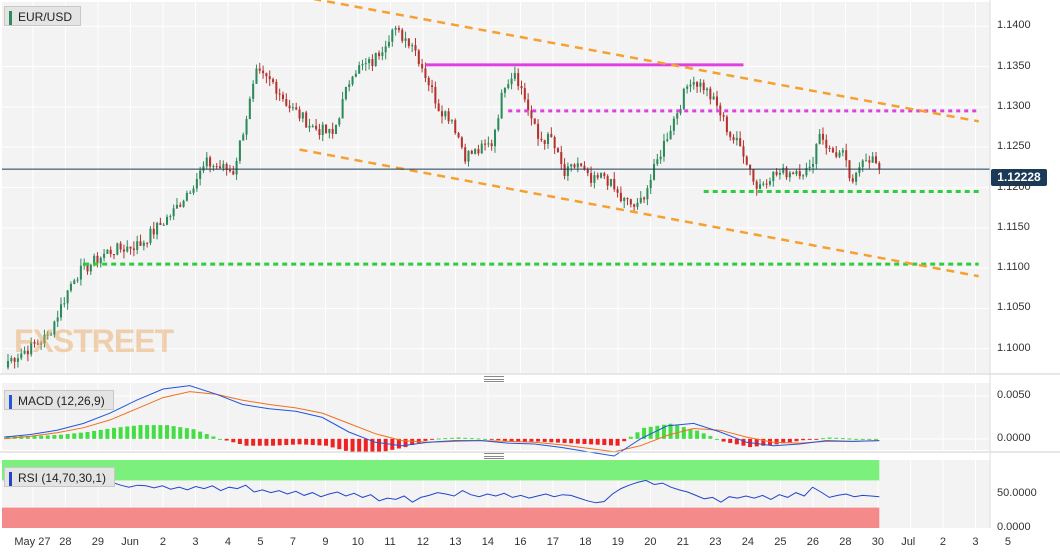 The height and width of the screenshot is (555, 1060). I want to click on x-tick-label: 7, so click(293, 542).